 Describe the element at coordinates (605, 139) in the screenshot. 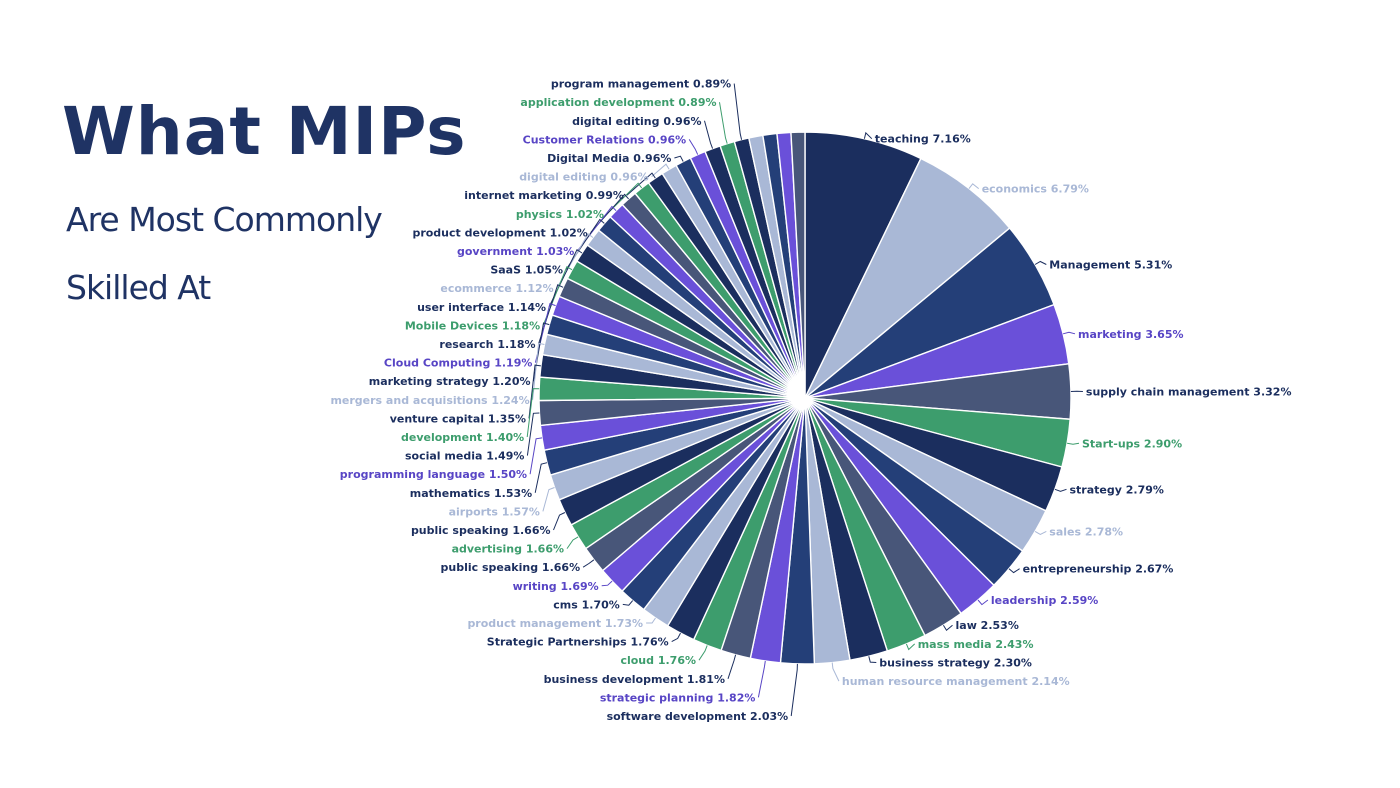

I see `slice-label: Customer Relations 0.96%` at that location.